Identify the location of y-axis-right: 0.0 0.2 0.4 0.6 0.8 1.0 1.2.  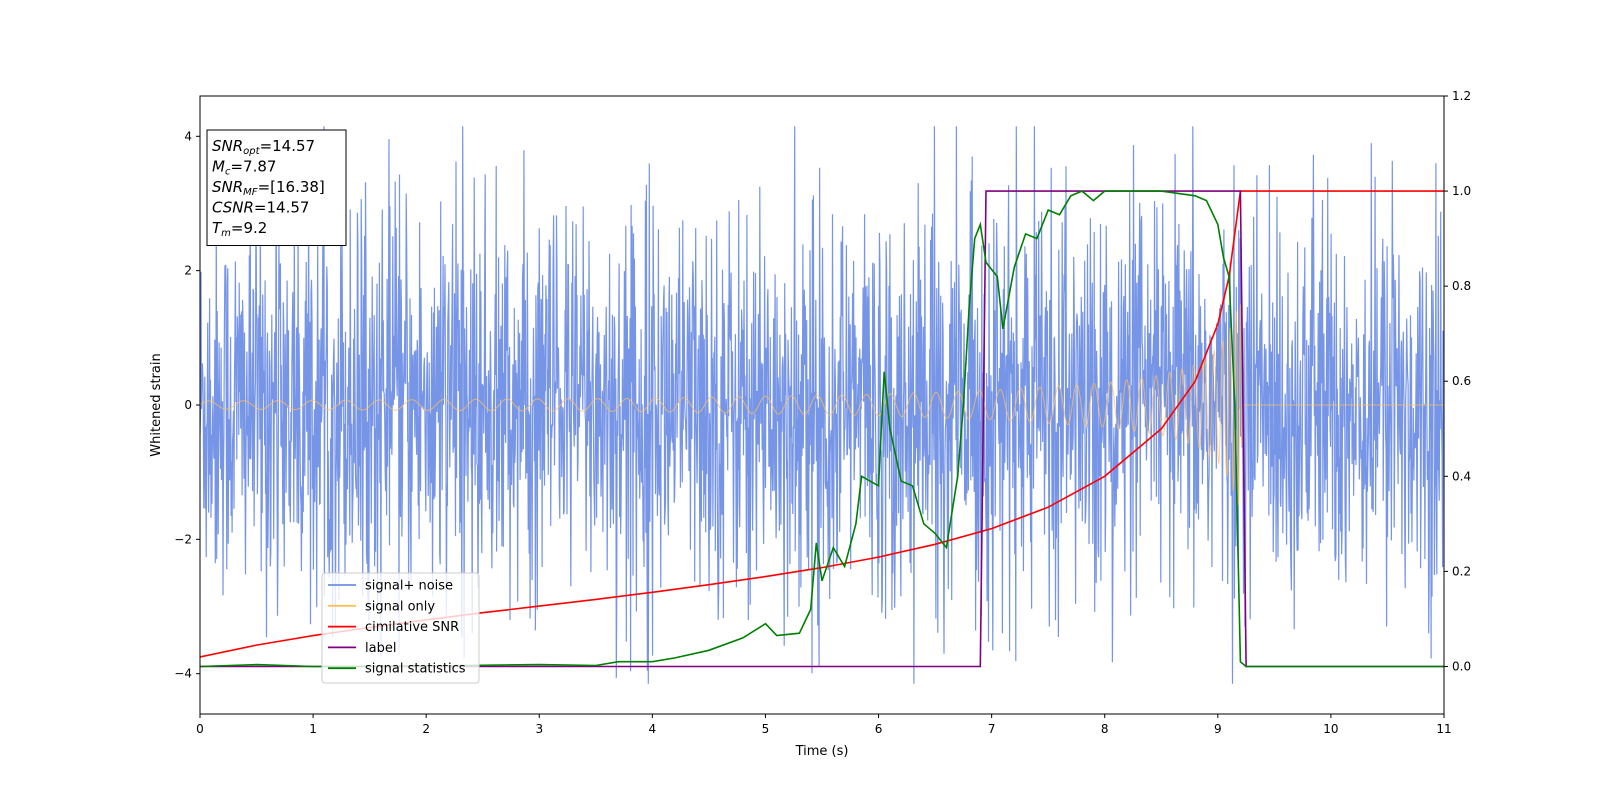
(1457, 381).